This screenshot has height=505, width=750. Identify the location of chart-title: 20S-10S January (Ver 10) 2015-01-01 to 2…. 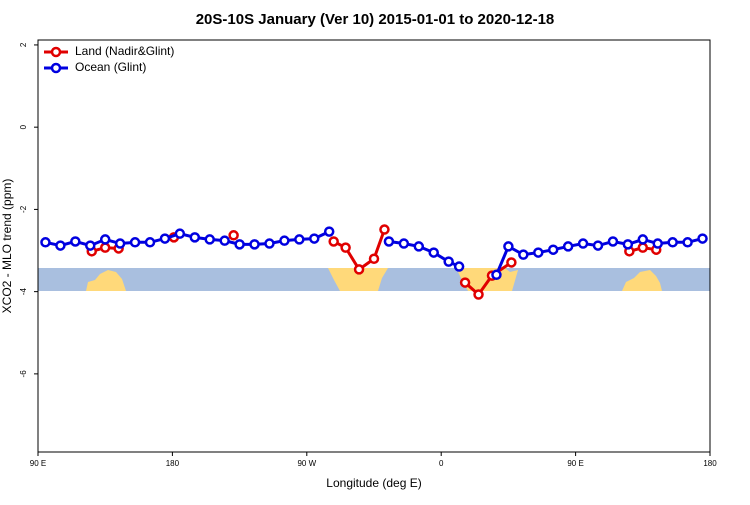
(375, 19).